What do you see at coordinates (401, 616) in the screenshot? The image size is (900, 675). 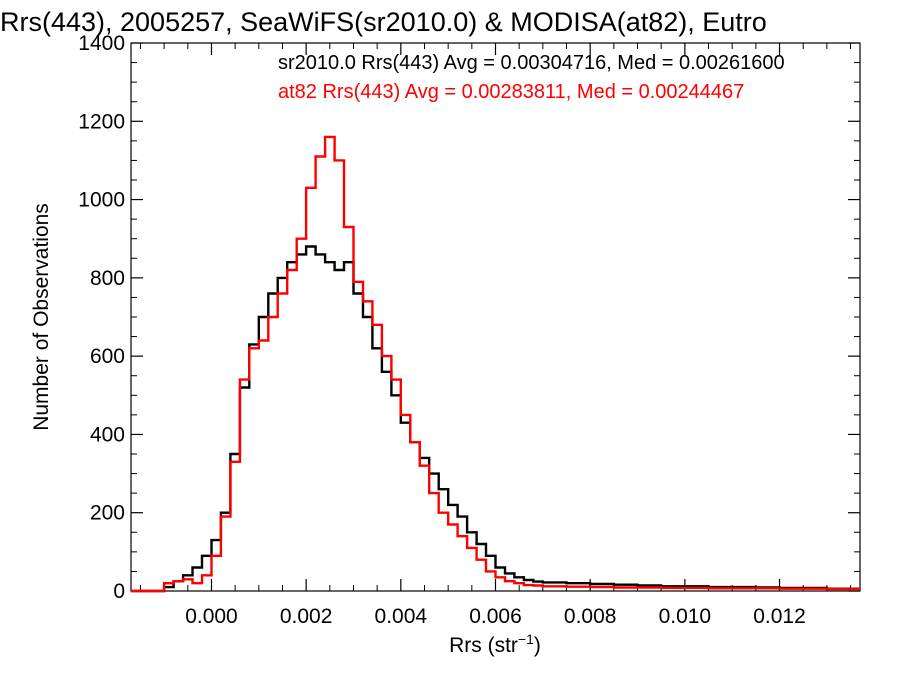 I see `x-tick-label: 0.004` at bounding box center [401, 616].